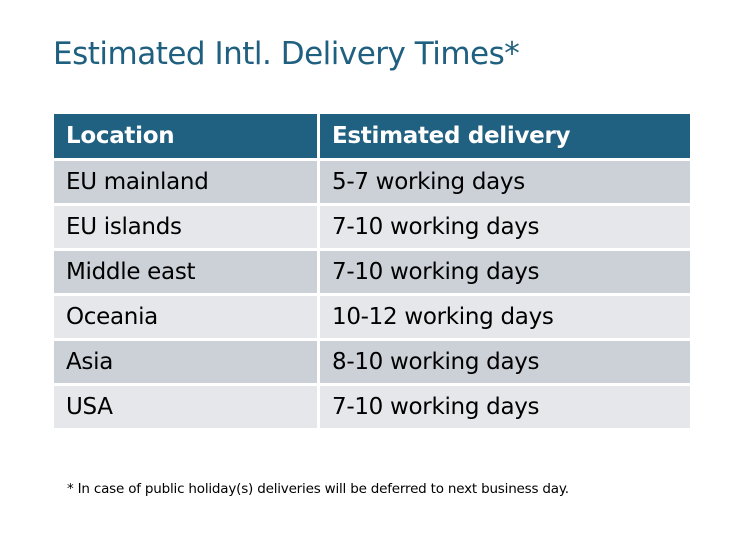 The width and height of the screenshot is (745, 536). I want to click on delivery-cell: 8-10 working days, so click(505, 362).